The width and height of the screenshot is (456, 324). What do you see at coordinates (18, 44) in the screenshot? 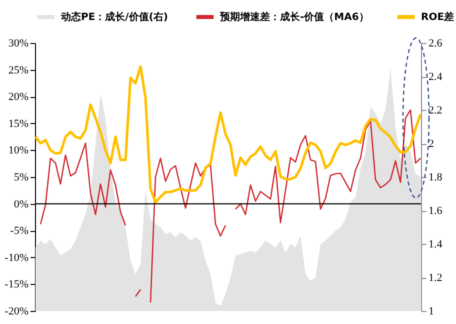
I see `y-tick-label: 30%` at bounding box center [18, 44].